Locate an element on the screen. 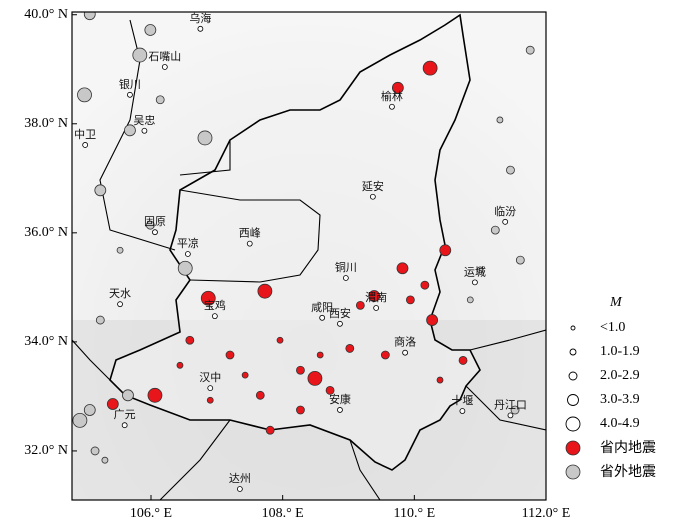 The image size is (700, 529). city-label: 天水 is located at coordinates (120, 293).